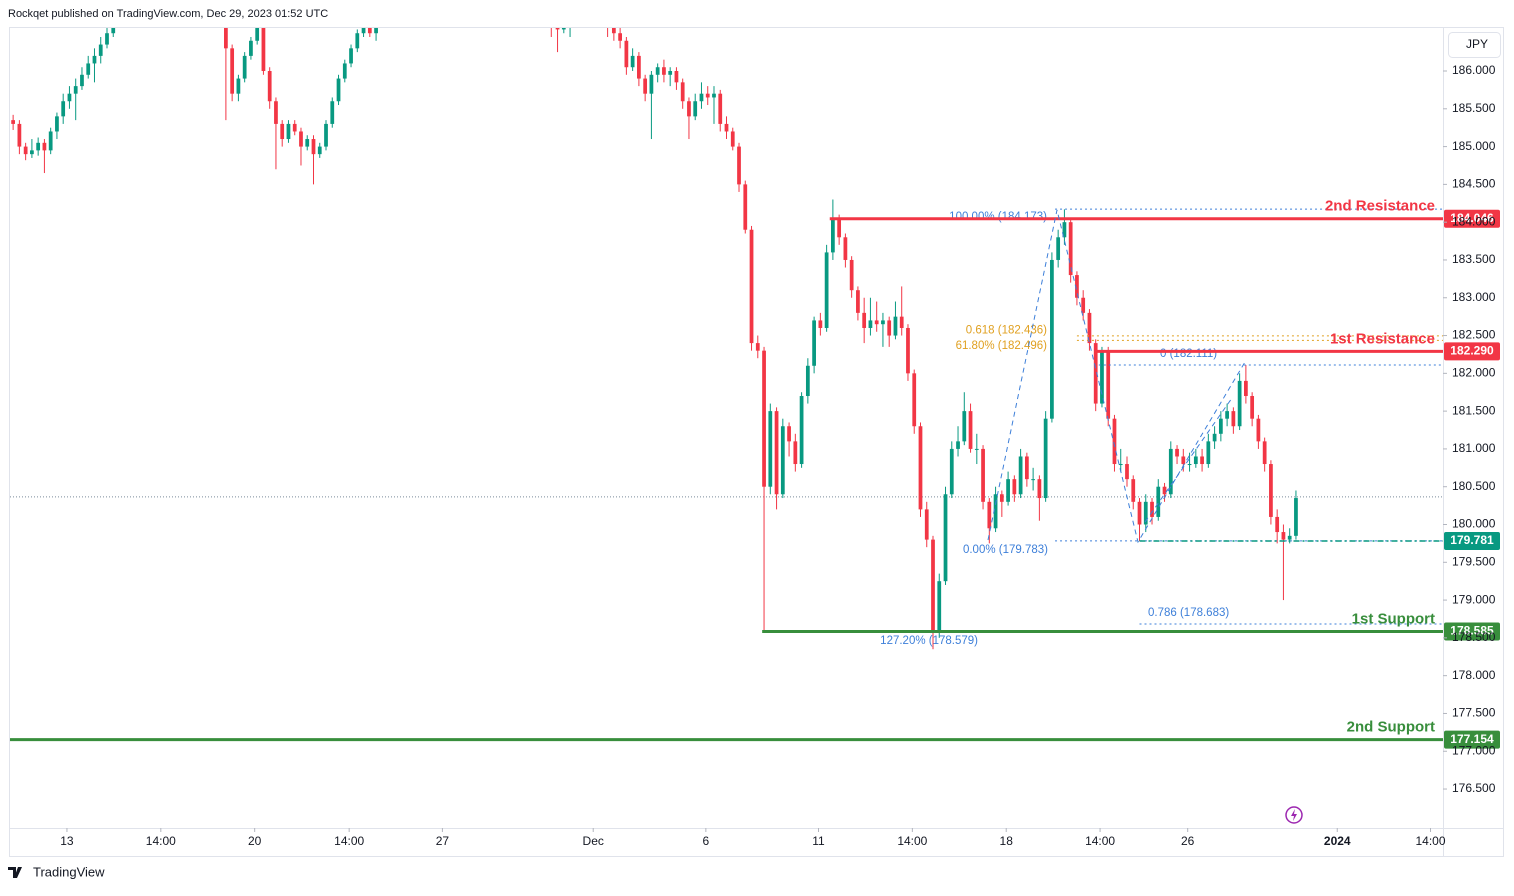  What do you see at coordinates (1002, 346) in the screenshot?
I see `fib-label: 61.80% (182.496)` at bounding box center [1002, 346].